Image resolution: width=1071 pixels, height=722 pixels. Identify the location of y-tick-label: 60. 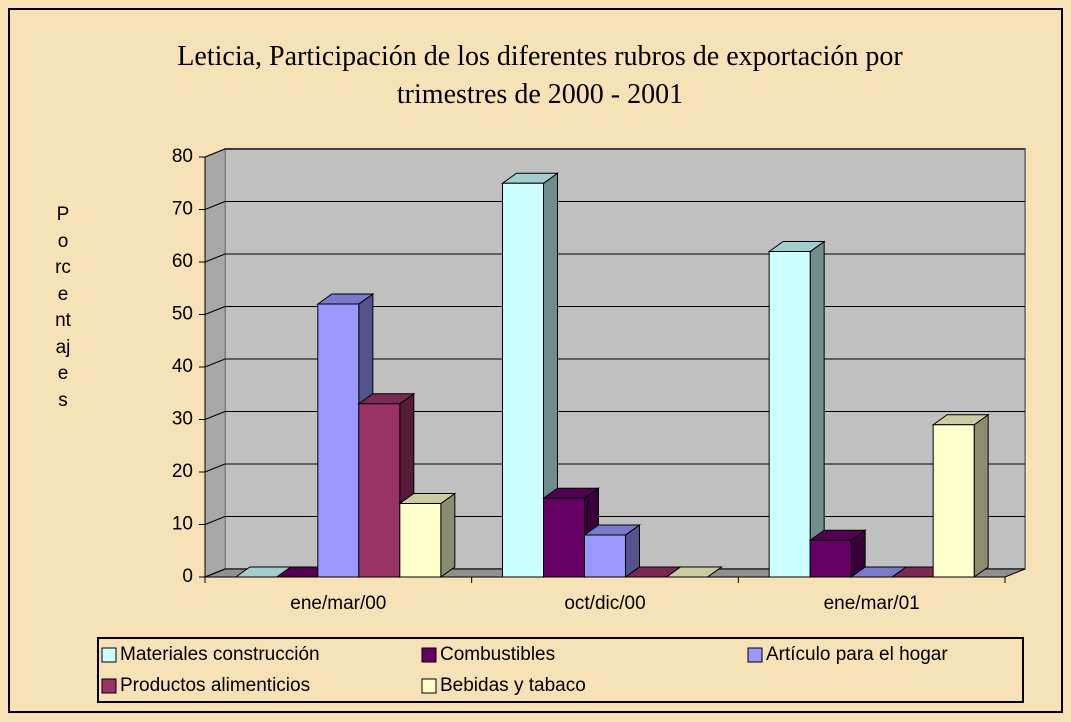
(182, 261).